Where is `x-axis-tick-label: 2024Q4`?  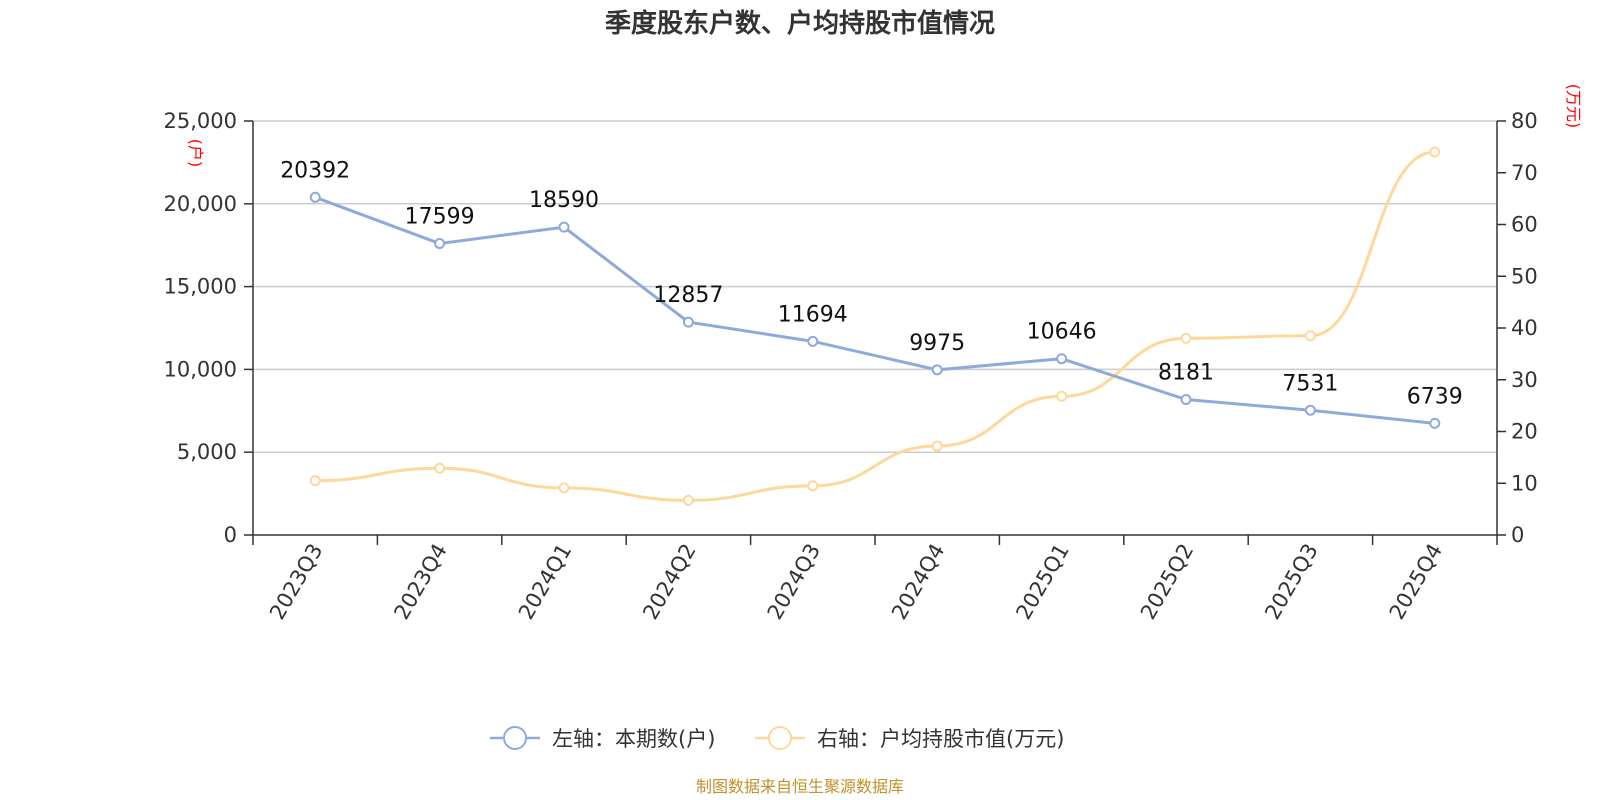 x-axis-tick-label: 2024Q4 is located at coordinates (918, 581).